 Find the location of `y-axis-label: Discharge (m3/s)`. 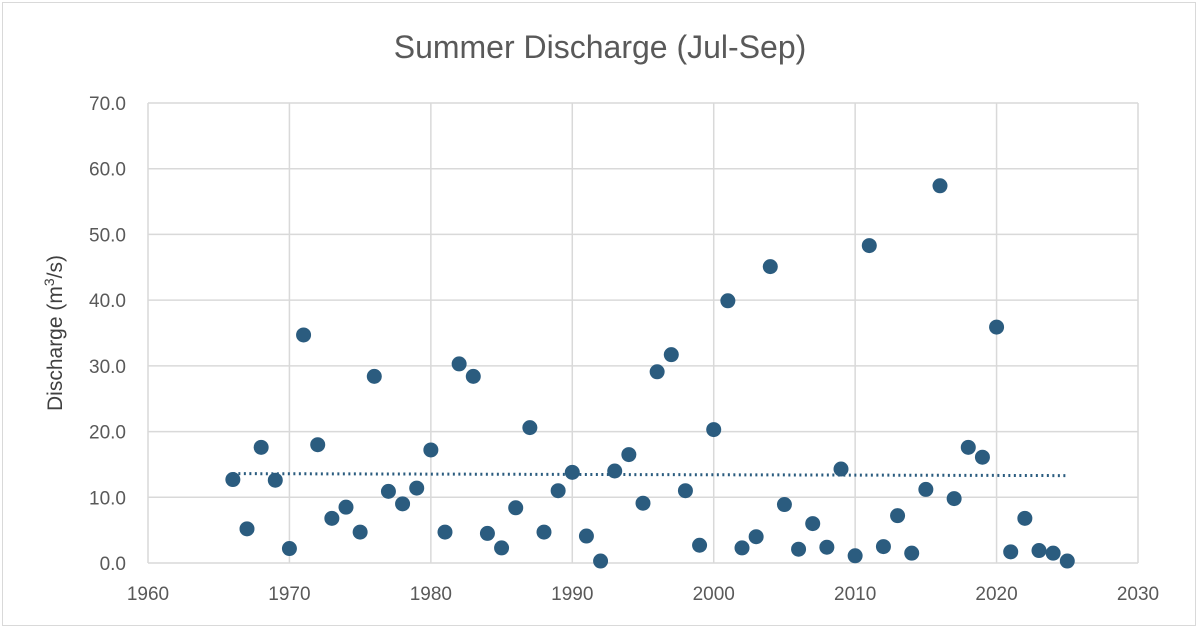

y-axis-label: Discharge (m3/s) is located at coordinates (54, 333).